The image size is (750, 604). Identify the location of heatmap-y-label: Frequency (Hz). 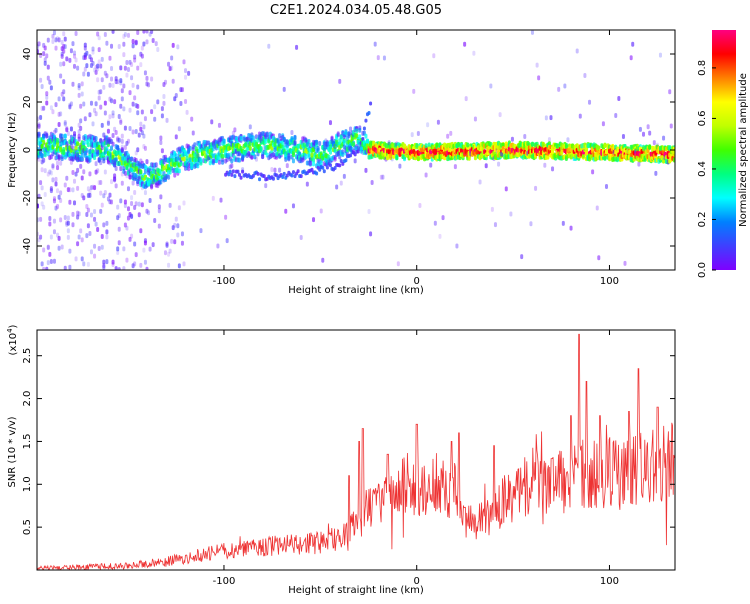
(12, 150).